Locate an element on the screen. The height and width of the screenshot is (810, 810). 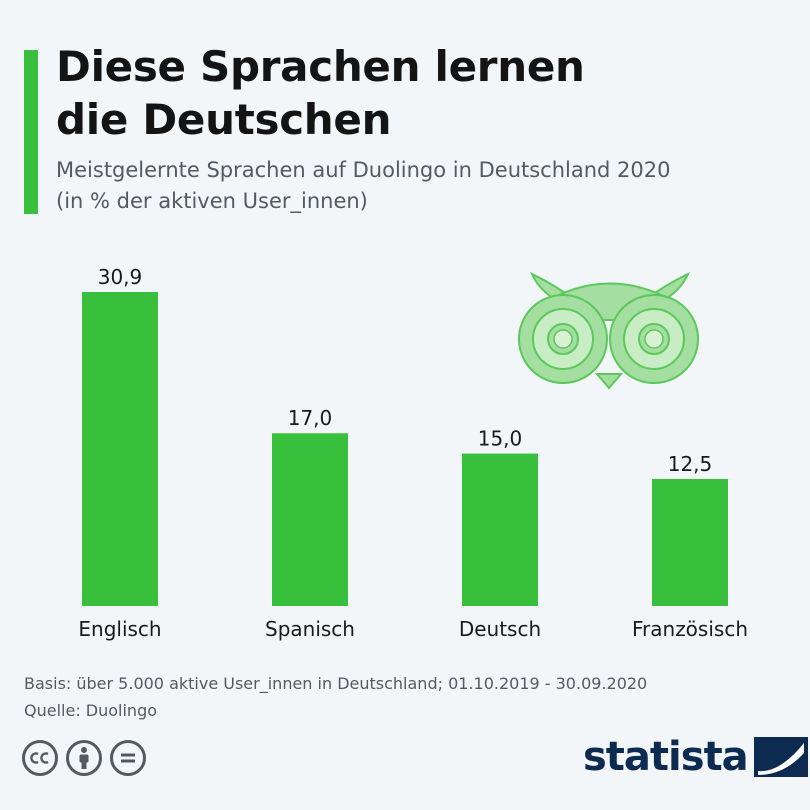
chart-title: Diese Sprachen lernen die Deutschen is located at coordinates (406, 93).